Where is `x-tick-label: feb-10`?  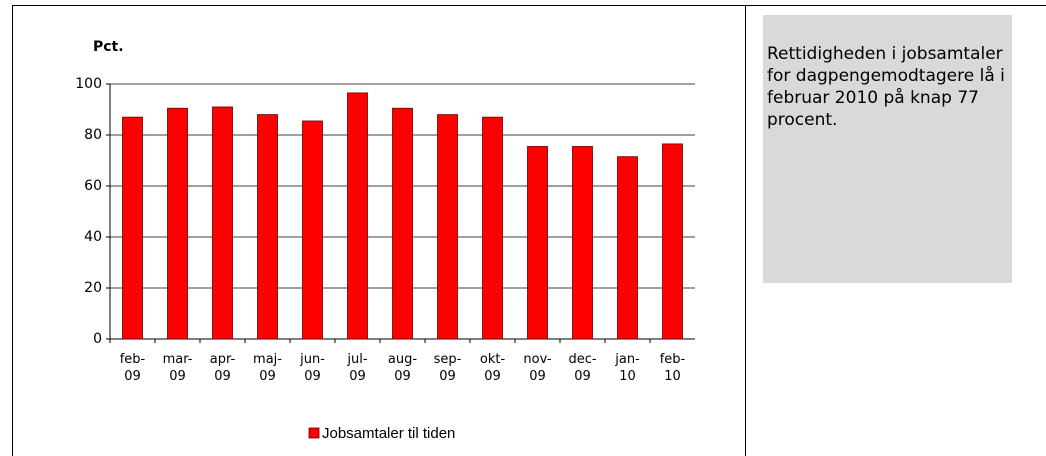
x-tick-label: feb-10 is located at coordinates (672, 368).